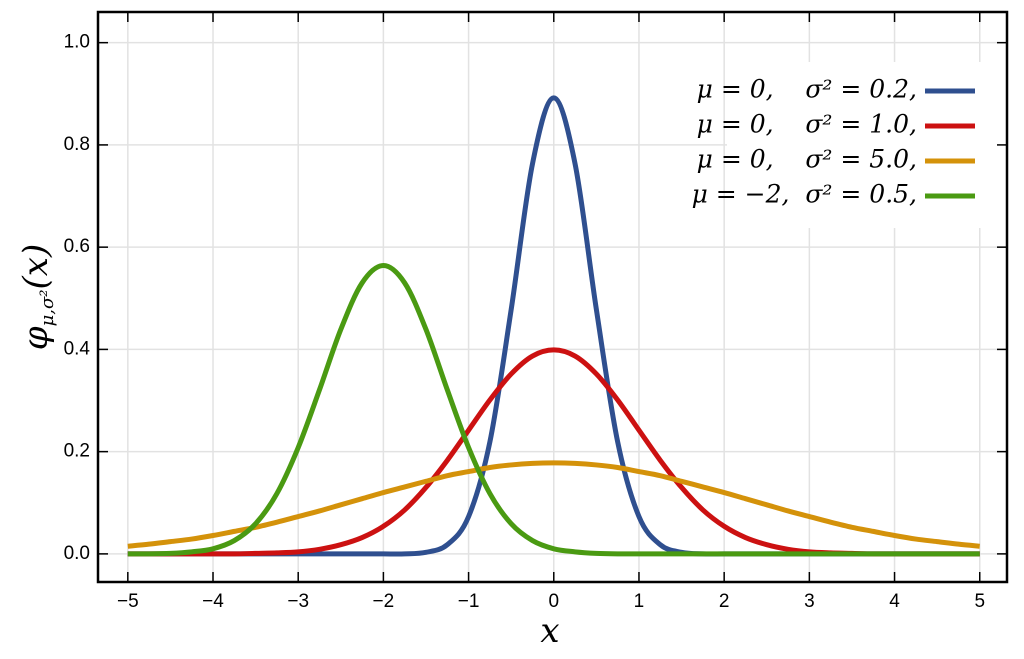 The width and height of the screenshot is (1024, 659). Describe the element at coordinates (639, 601) in the screenshot. I see `x-tick-label: 1` at that location.